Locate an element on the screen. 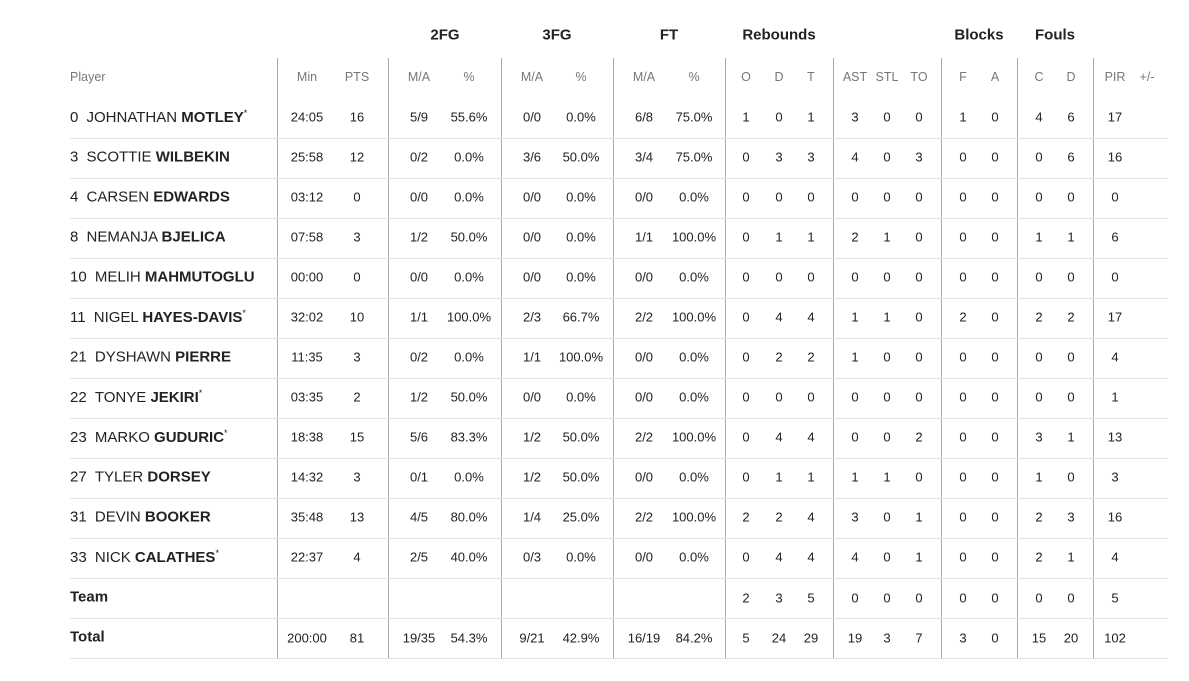 The width and height of the screenshot is (1189, 681). column-header: A is located at coordinates (995, 77).